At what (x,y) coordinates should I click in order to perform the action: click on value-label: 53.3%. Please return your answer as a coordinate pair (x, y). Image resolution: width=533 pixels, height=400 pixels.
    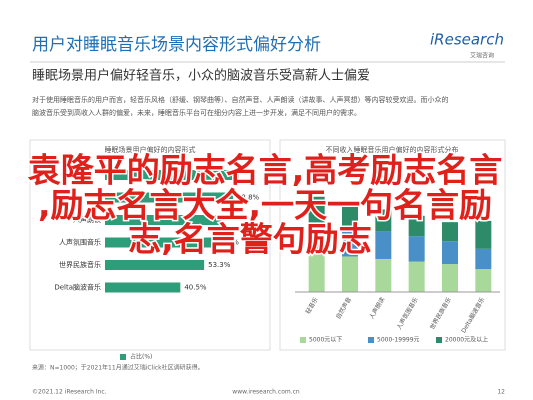
    Looking at the image, I should click on (219, 265).